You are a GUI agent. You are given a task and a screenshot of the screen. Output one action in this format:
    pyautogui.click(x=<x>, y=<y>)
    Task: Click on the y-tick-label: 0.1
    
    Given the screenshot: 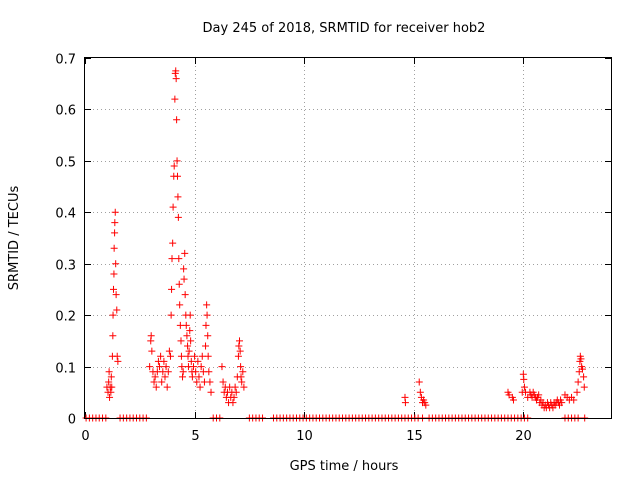 What is the action you would take?
    pyautogui.click(x=65, y=369)
    